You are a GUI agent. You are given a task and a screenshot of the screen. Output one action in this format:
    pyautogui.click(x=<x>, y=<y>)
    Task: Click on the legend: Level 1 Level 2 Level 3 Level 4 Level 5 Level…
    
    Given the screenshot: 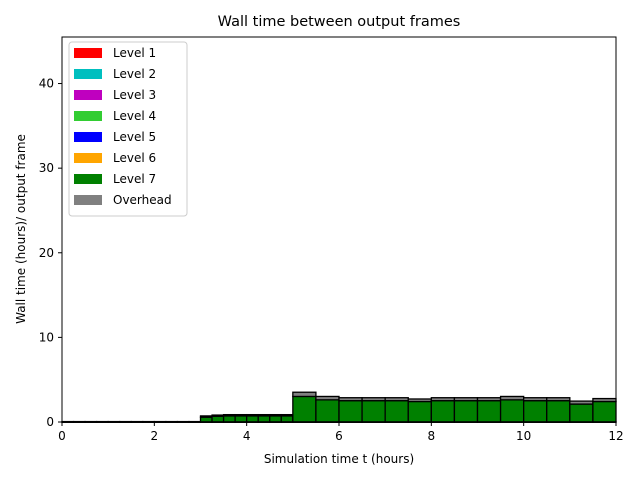 What is the action you would take?
    pyautogui.click(x=128, y=129)
    